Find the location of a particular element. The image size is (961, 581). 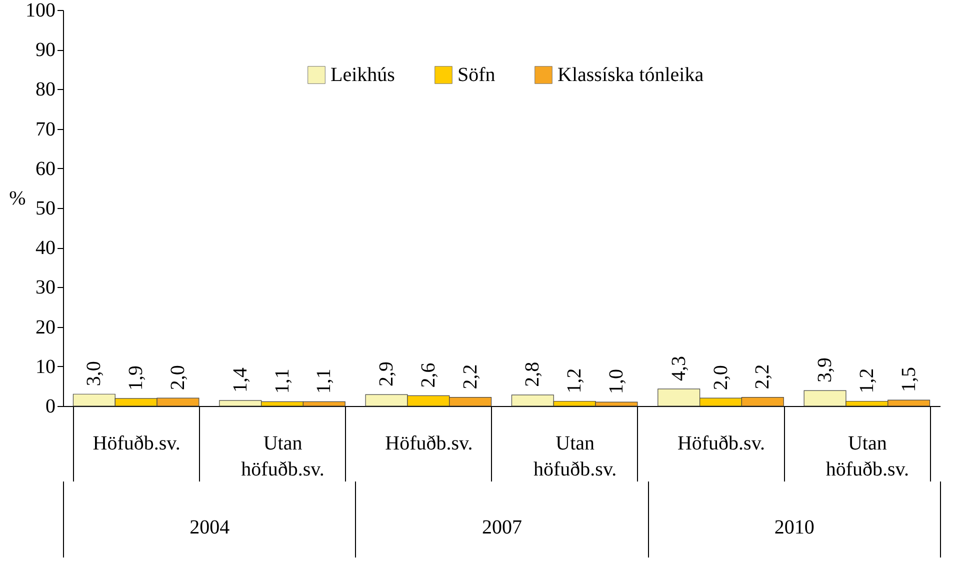

data-label: 2,8 is located at coordinates (533, 374).